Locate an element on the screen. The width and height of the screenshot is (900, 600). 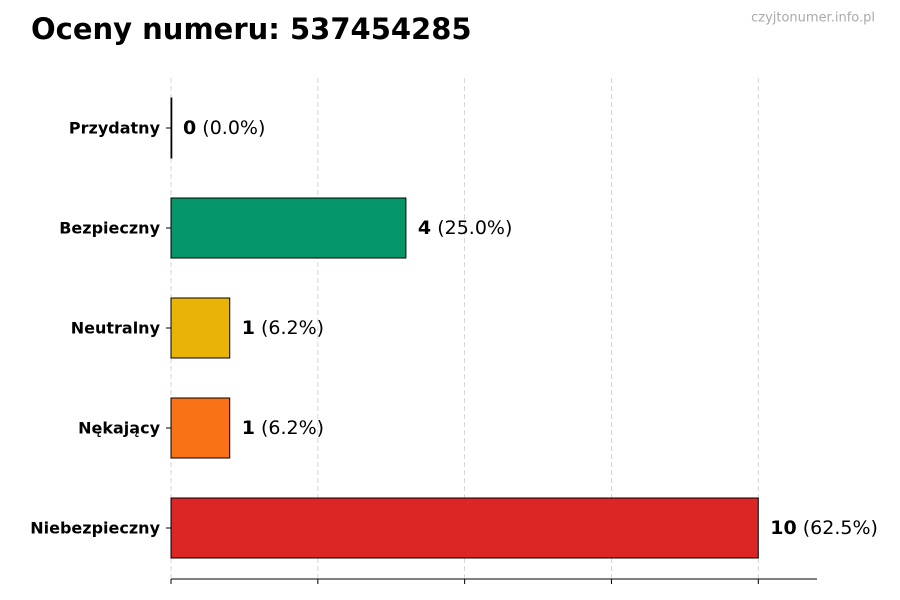
y-tick-label: Neutralny is located at coordinates (116, 328).